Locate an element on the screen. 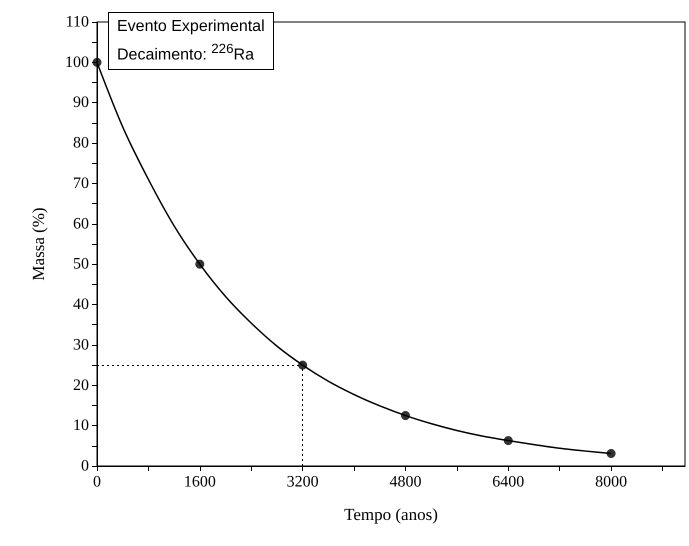  y-tick-label: 110 is located at coordinates (77, 22).